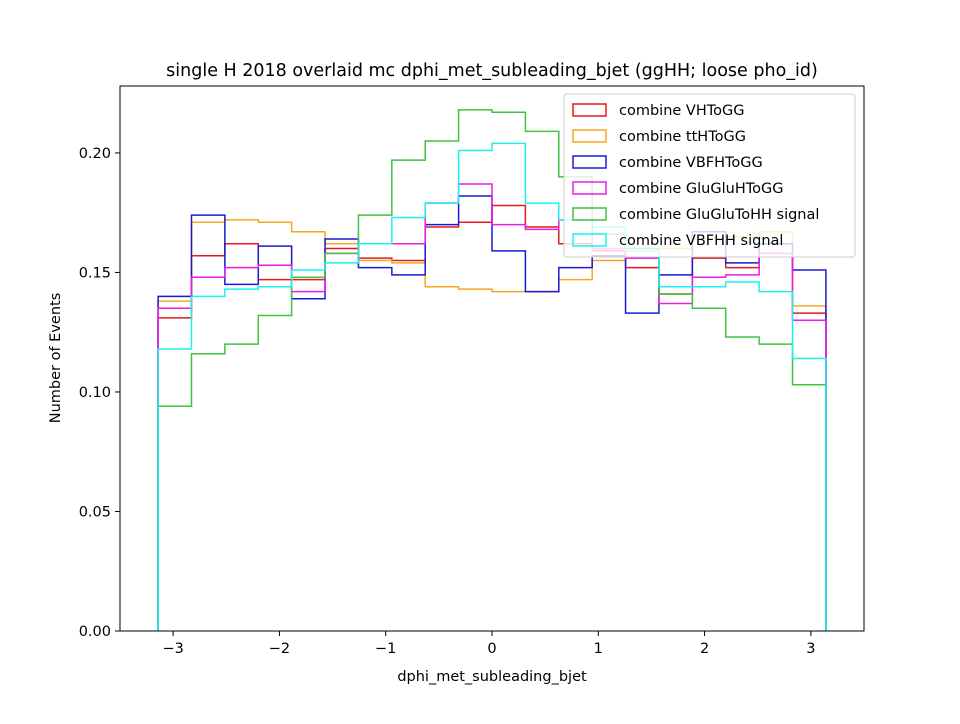 The height and width of the screenshot is (724, 960). Describe the element at coordinates (701, 189) in the screenshot. I see `legend-label: combine GluGluHToGG` at that location.